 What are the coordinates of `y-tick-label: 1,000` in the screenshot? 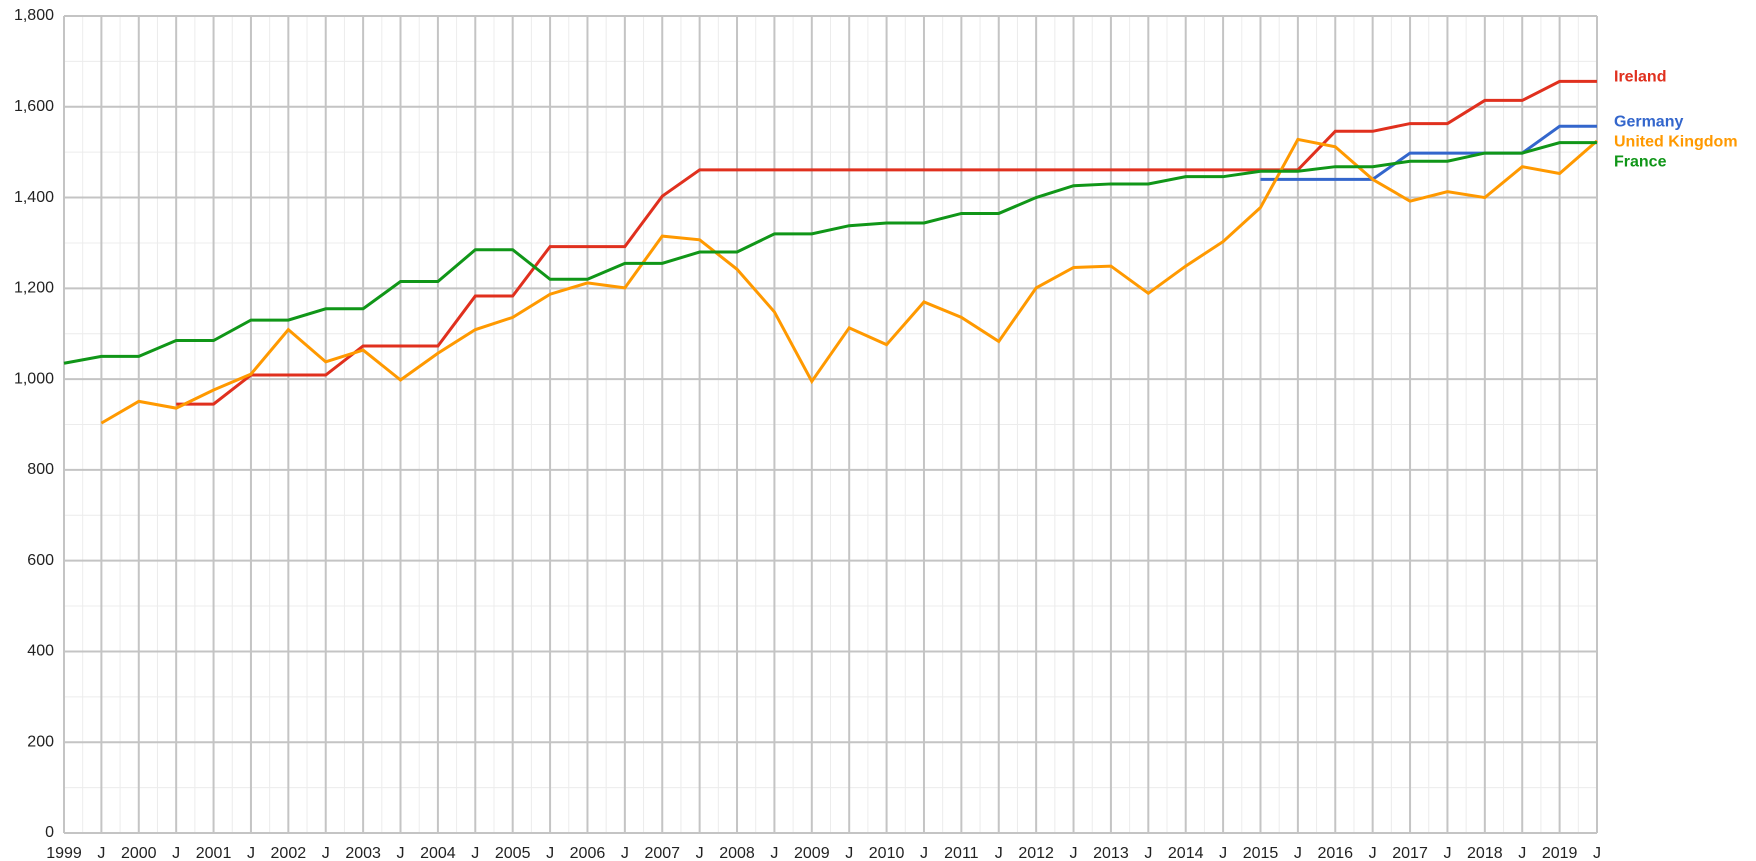 It's located at (34, 378).